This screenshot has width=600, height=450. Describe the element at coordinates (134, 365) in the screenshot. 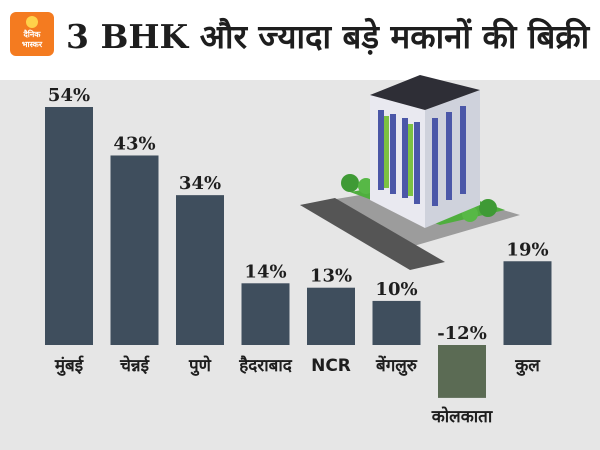

I see `category-label: चेन्नई` at that location.